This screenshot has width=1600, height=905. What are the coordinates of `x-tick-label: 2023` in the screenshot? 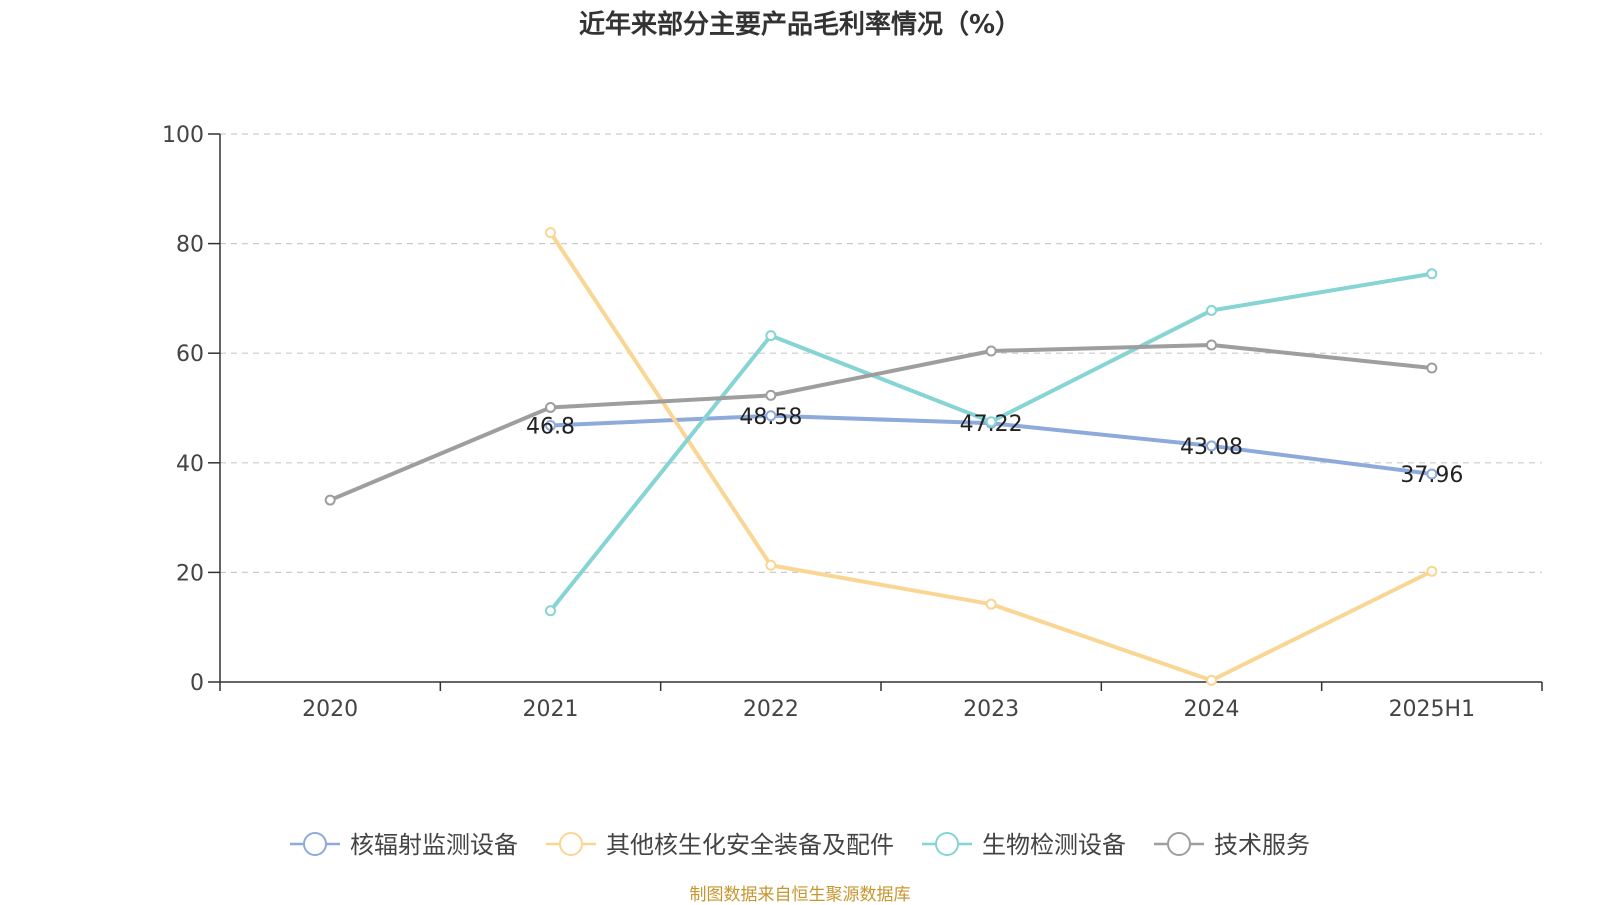 It's located at (991, 709).